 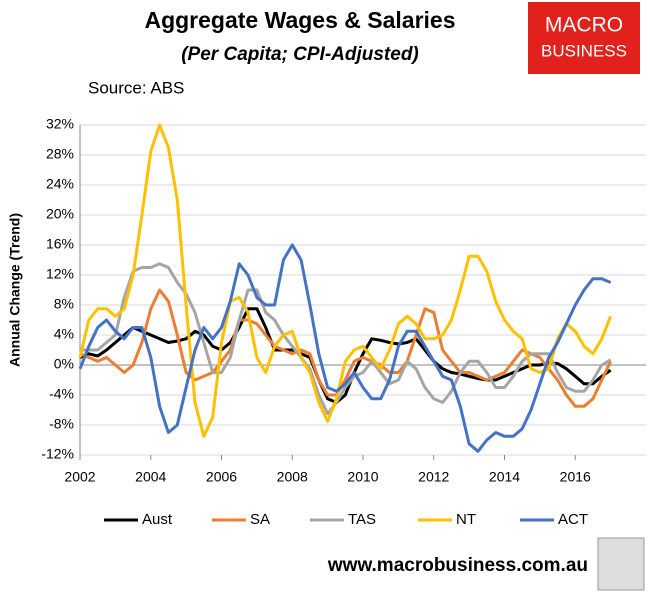 What do you see at coordinates (60, 124) in the screenshot?
I see `y-tick-label: 32%` at bounding box center [60, 124].